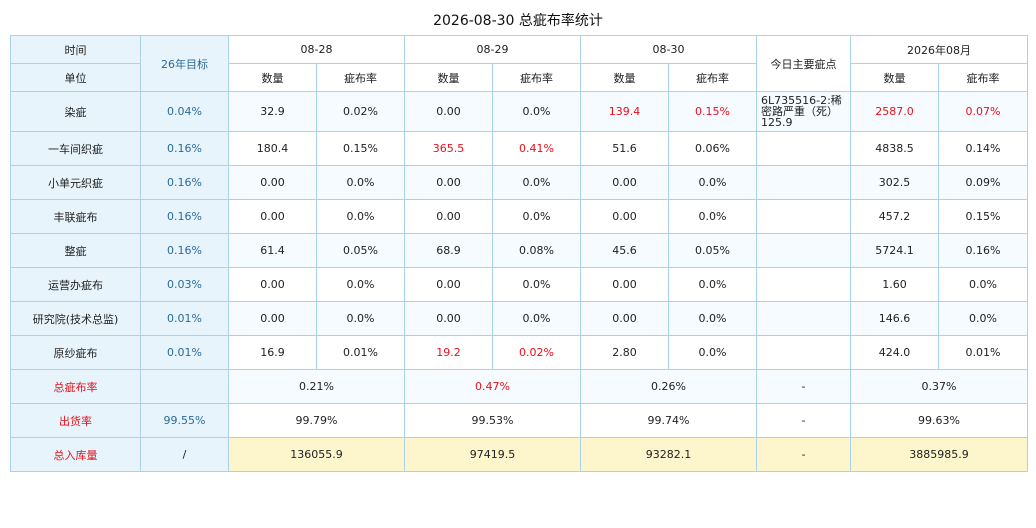 The image size is (1036, 528). What do you see at coordinates (518, 21) in the screenshot?
I see `page-title: 2026-08-30 总疵布率统计` at bounding box center [518, 21].